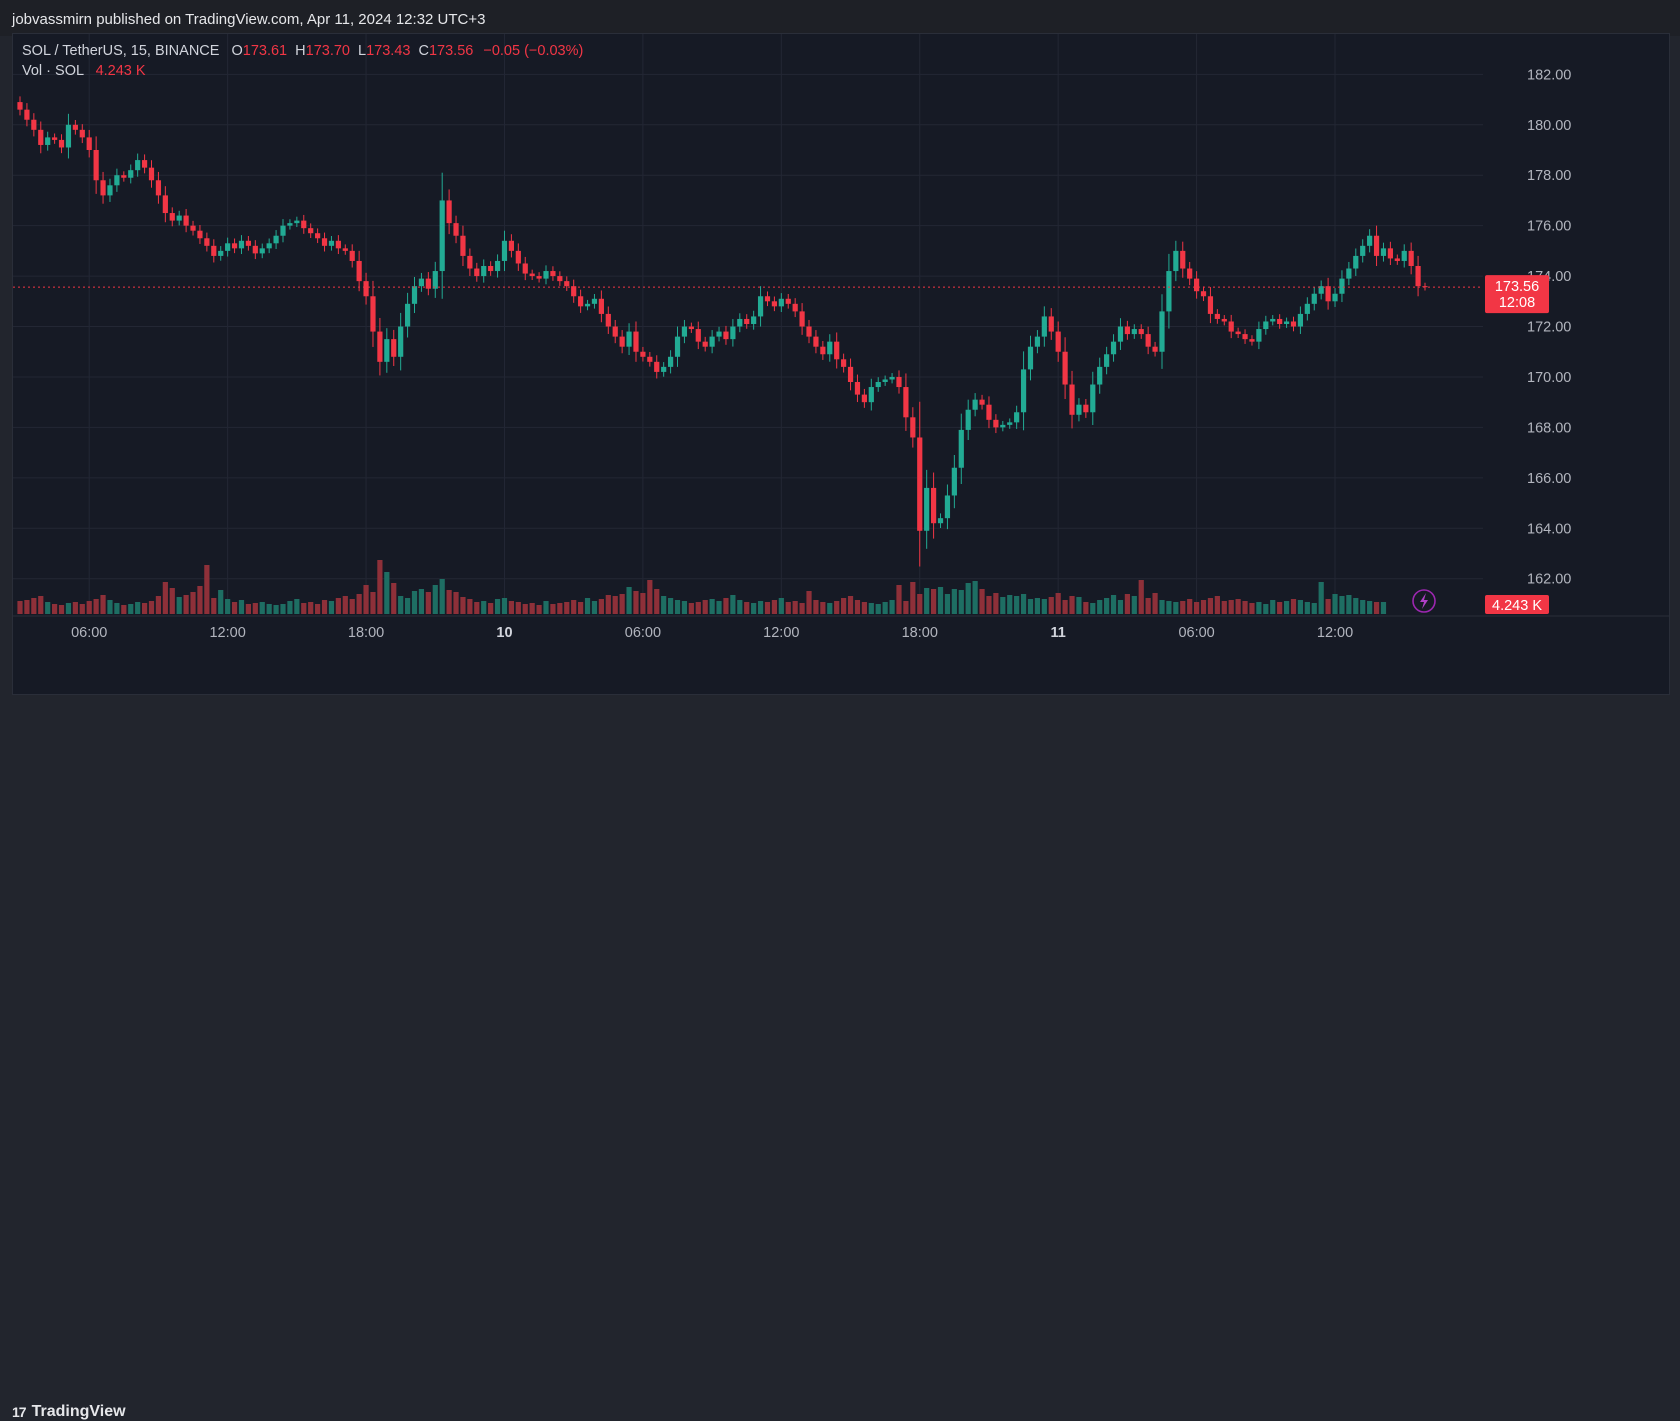 This screenshot has height=1421, width=1680. I want to click on x-tick-label: 06:00, so click(89, 633).